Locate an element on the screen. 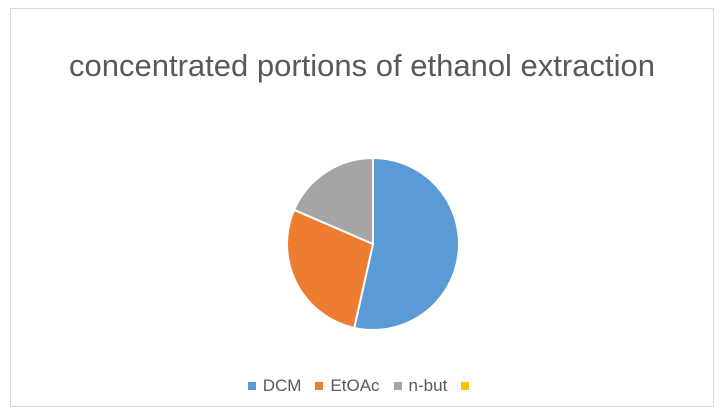  pie-slice-dcm is located at coordinates (406, 243).